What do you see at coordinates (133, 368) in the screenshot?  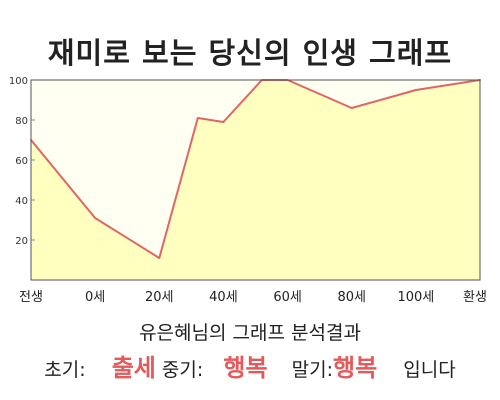 I see `early-value: 출세` at bounding box center [133, 368].